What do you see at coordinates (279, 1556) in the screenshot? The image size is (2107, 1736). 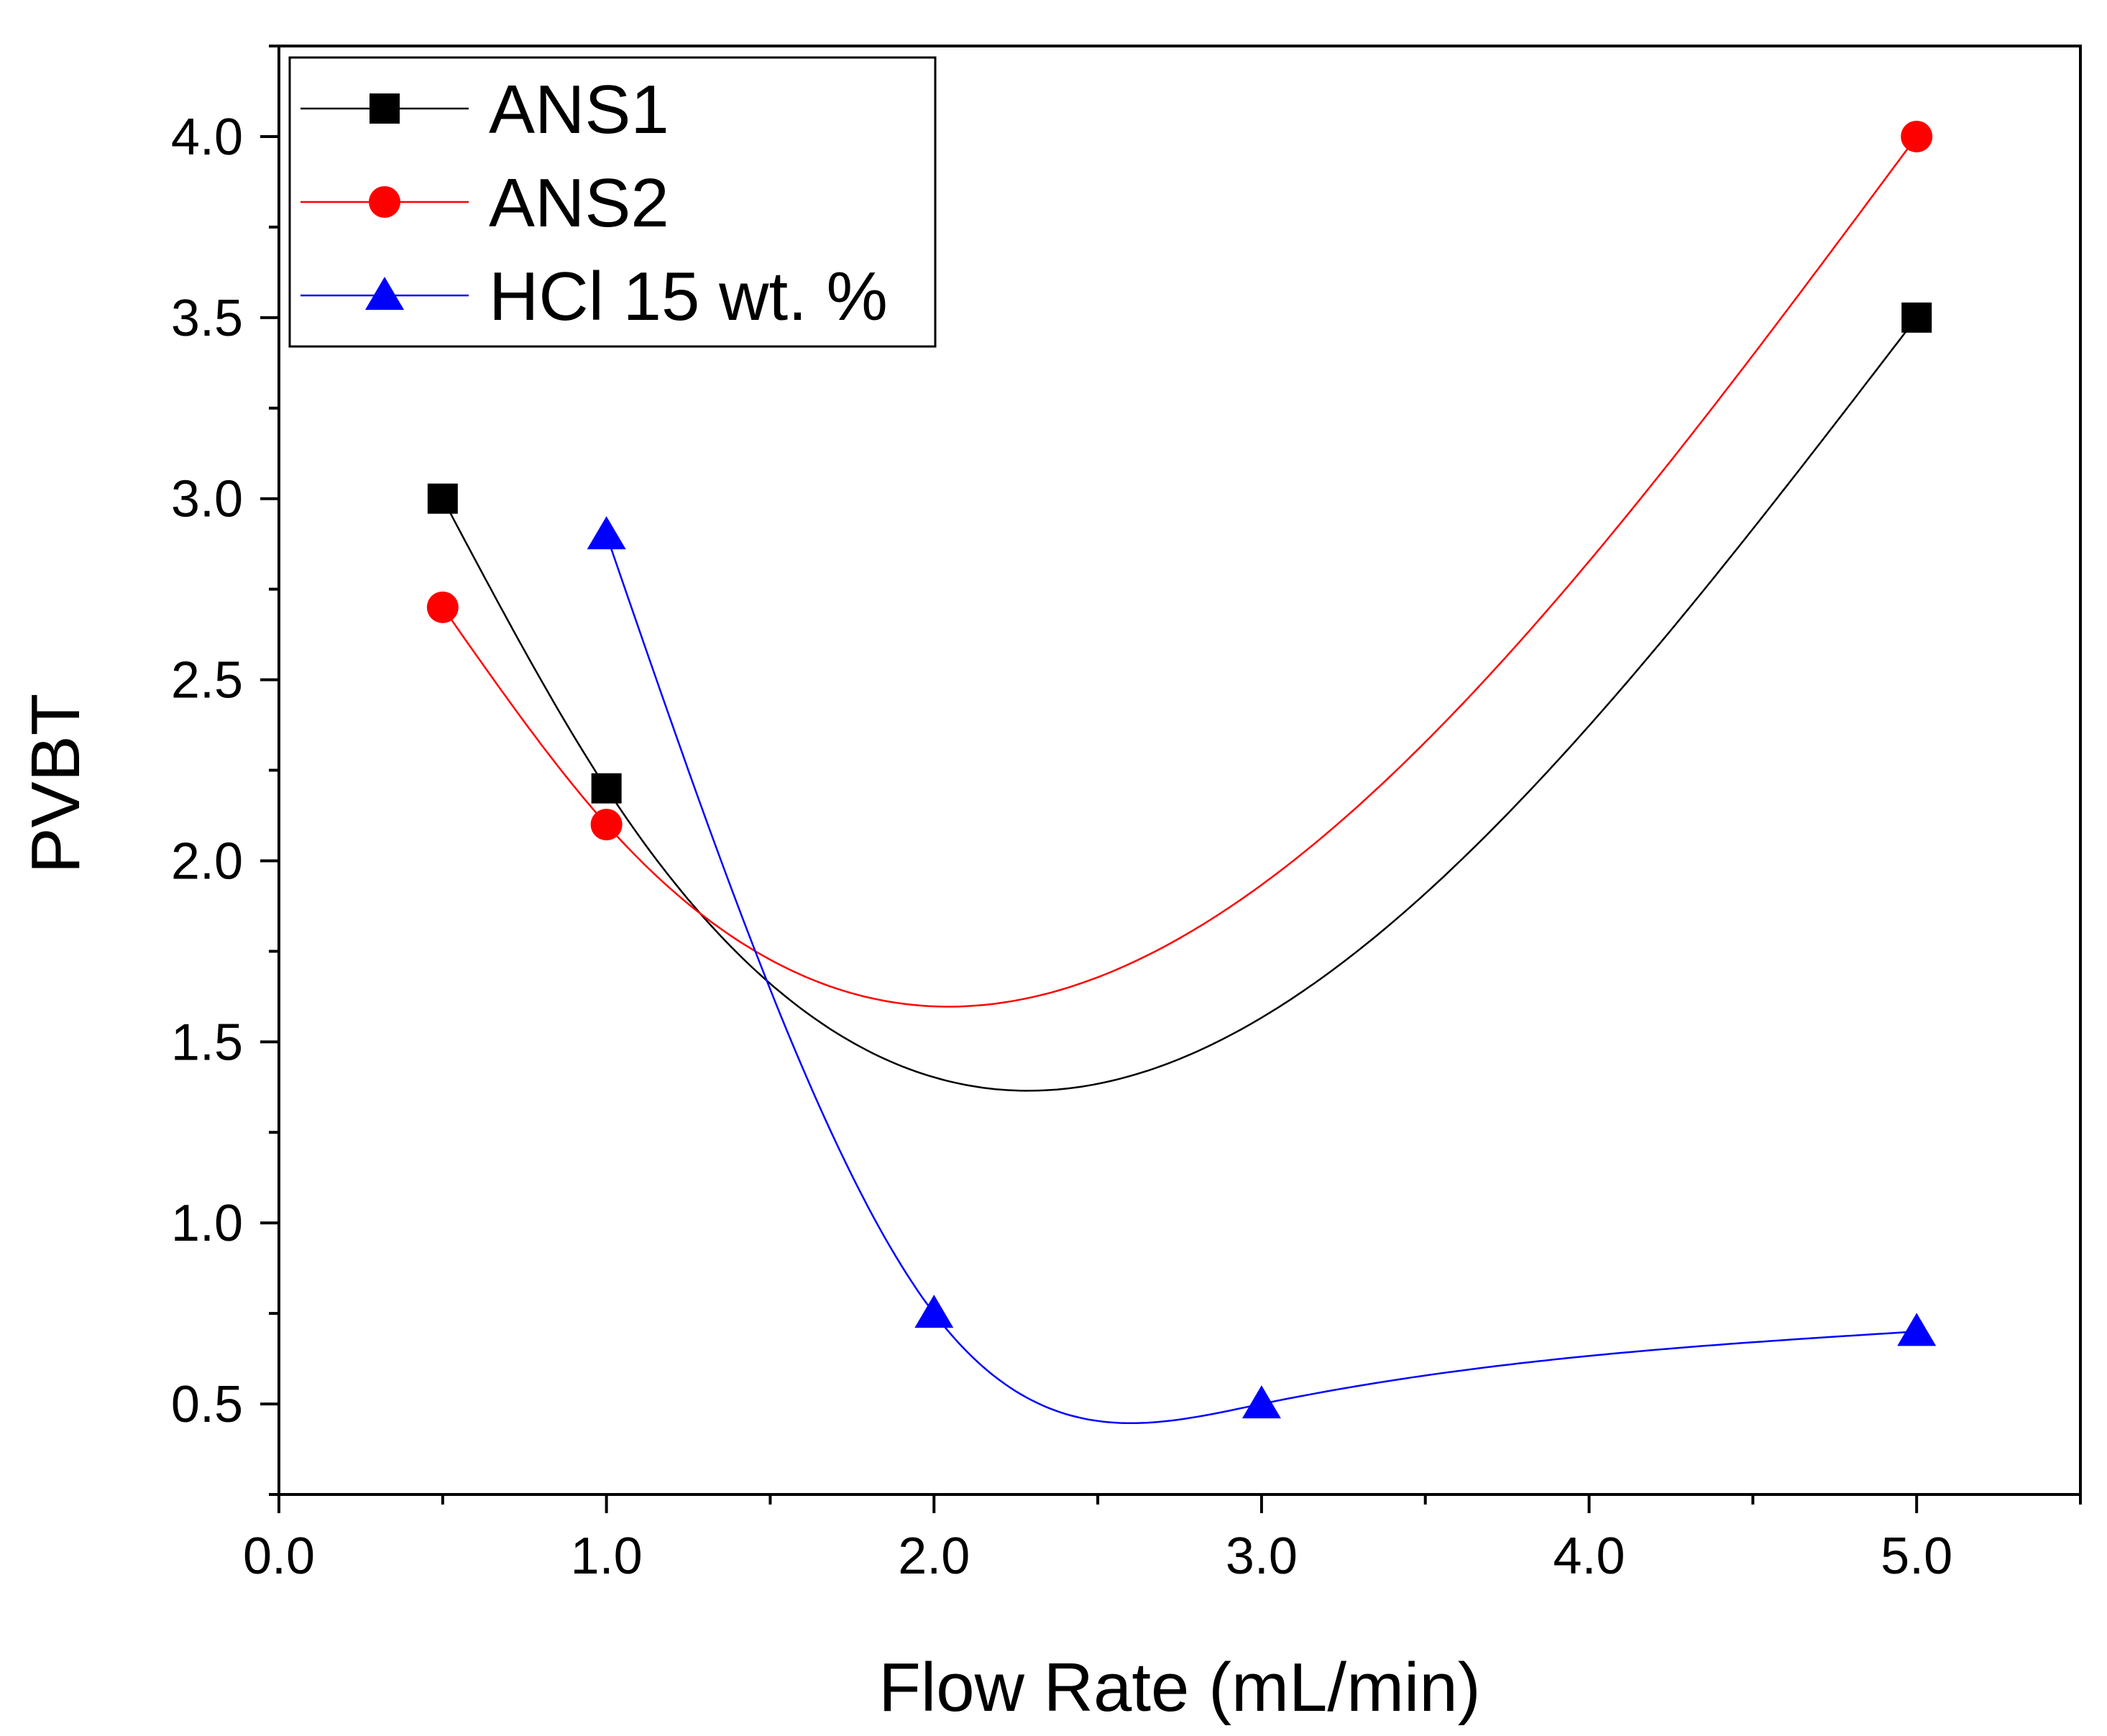 I see `x-tick-label: 0.0` at bounding box center [279, 1556].